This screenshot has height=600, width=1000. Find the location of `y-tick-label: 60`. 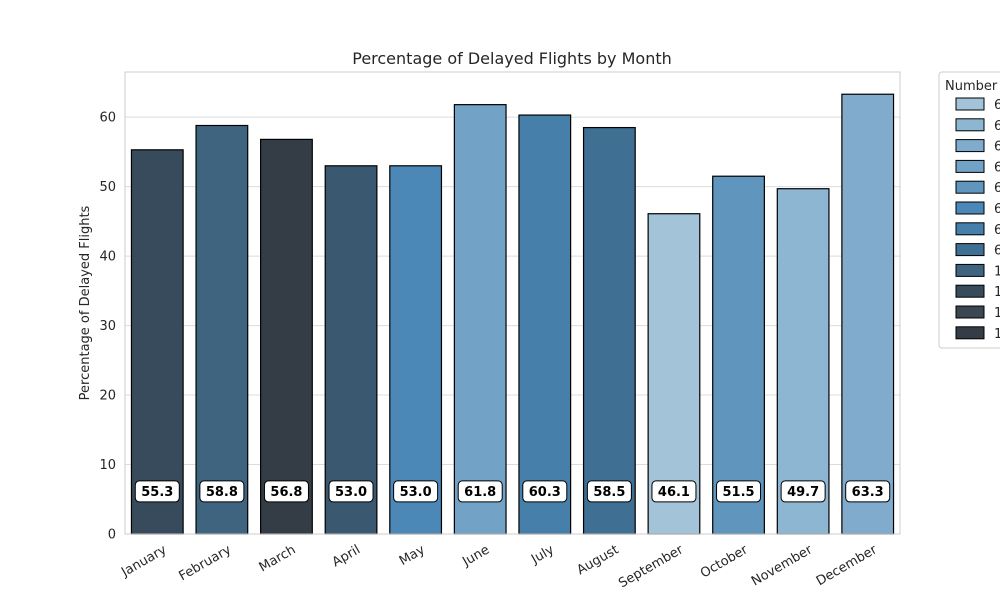

y-tick-label: 60 is located at coordinates (107, 118).